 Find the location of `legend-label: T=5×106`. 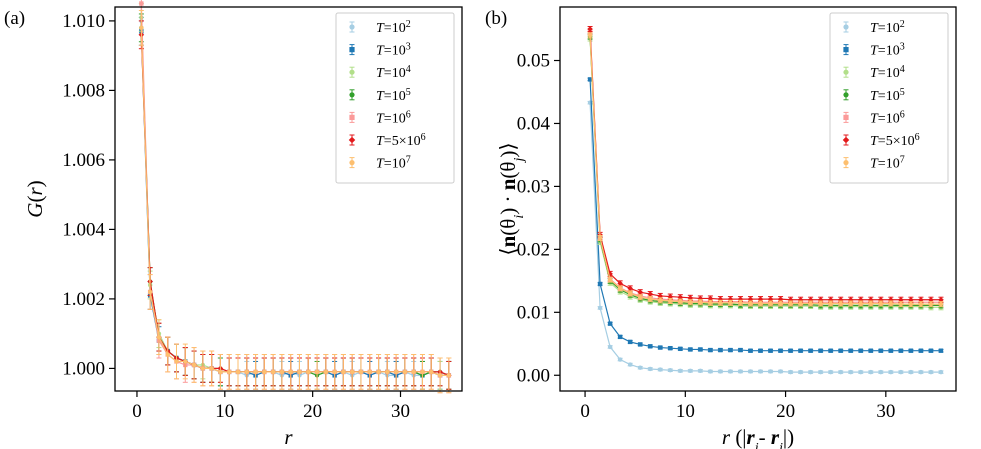

legend-label: T=5×106 is located at coordinates (895, 141).